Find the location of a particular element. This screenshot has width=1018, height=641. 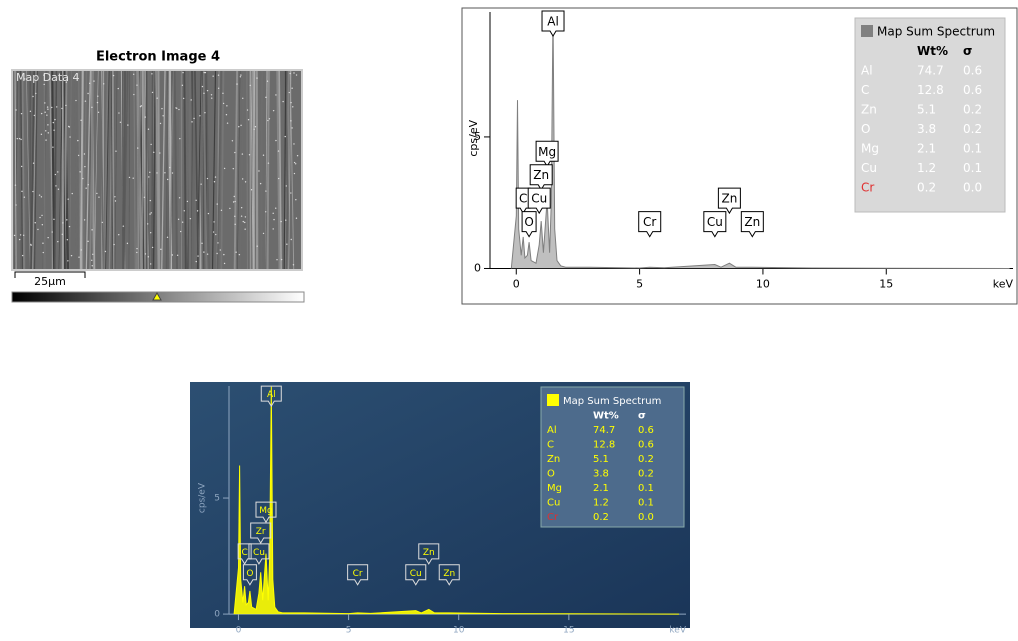

legend-cell: C is located at coordinates (550, 445).